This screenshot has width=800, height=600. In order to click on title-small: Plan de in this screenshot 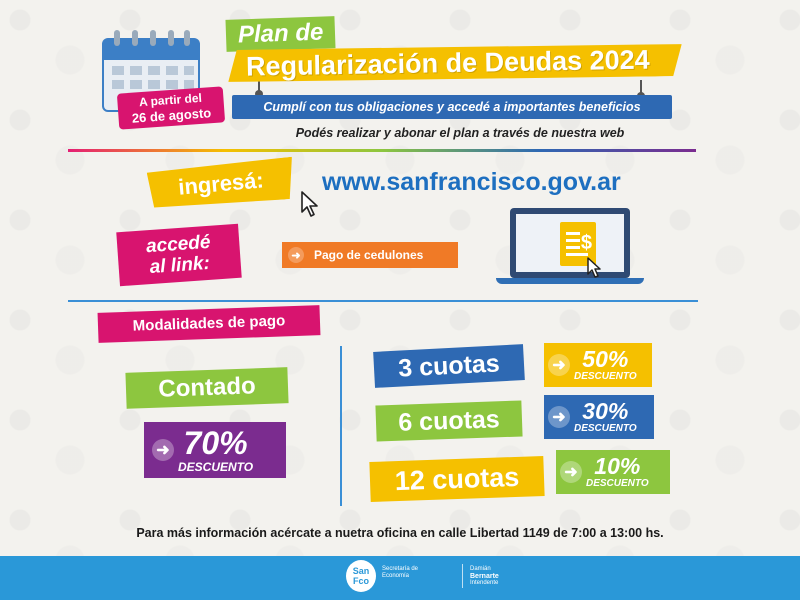, I will do `click(280, 34)`.